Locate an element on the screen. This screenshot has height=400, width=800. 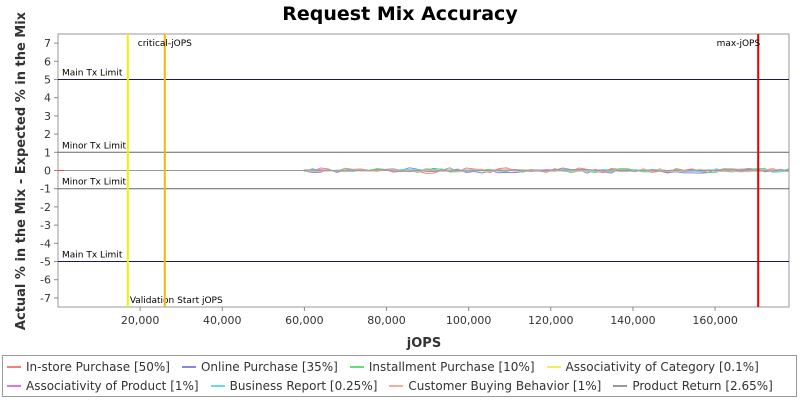
y-tick-label: 0 is located at coordinates (47, 171).